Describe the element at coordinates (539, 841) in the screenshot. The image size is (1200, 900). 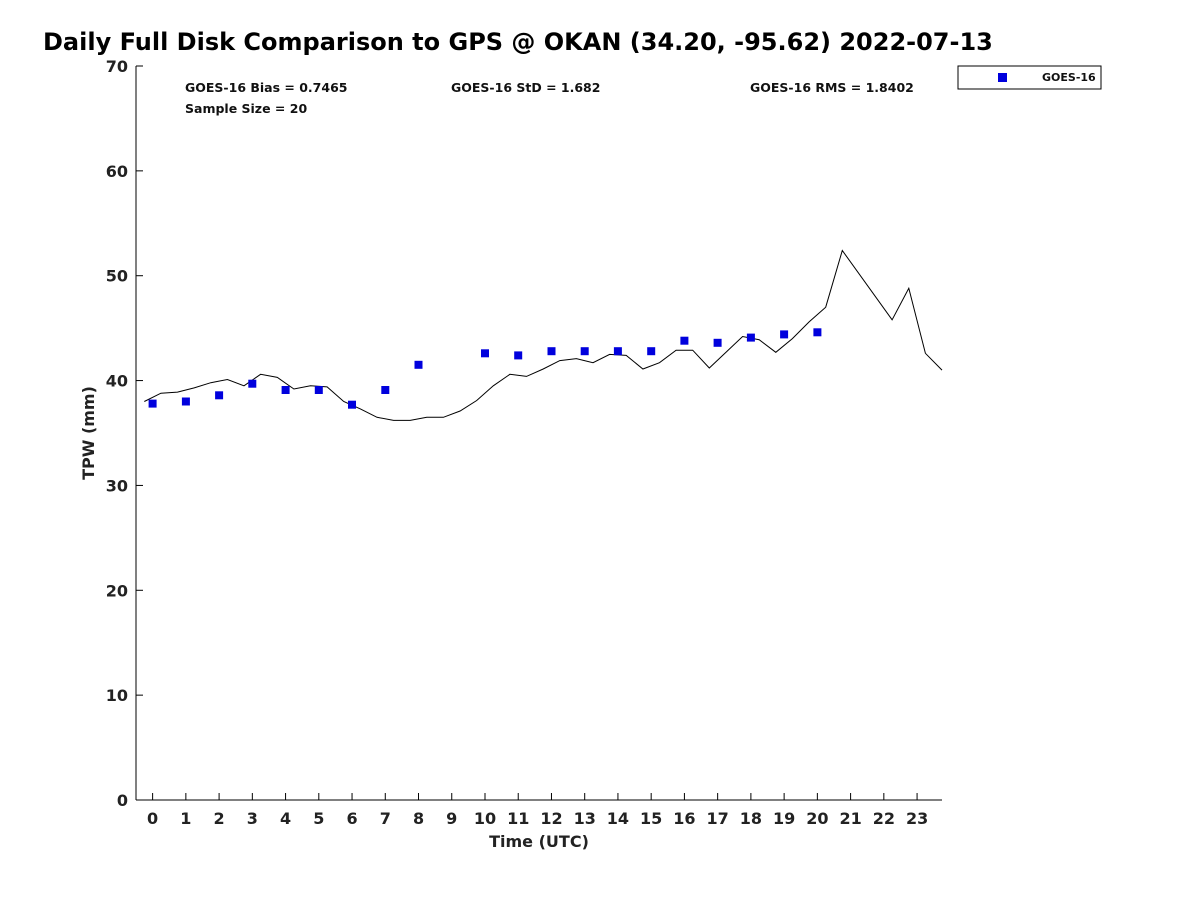
I see `x-axis-label: Time (UTC)` at that location.